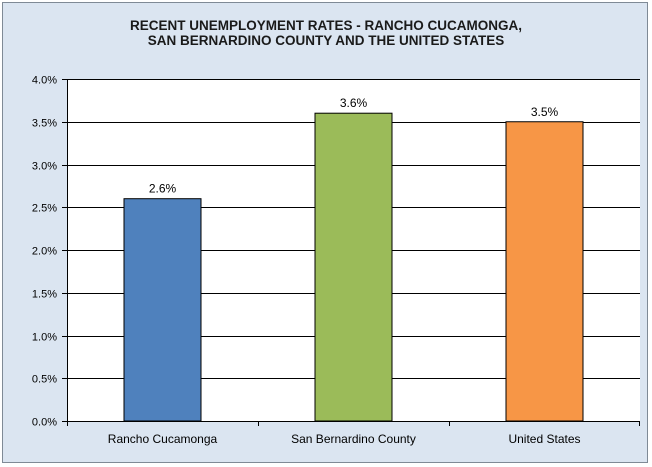  Describe the element at coordinates (544, 439) in the screenshot. I see `x-category-label: United States` at that location.